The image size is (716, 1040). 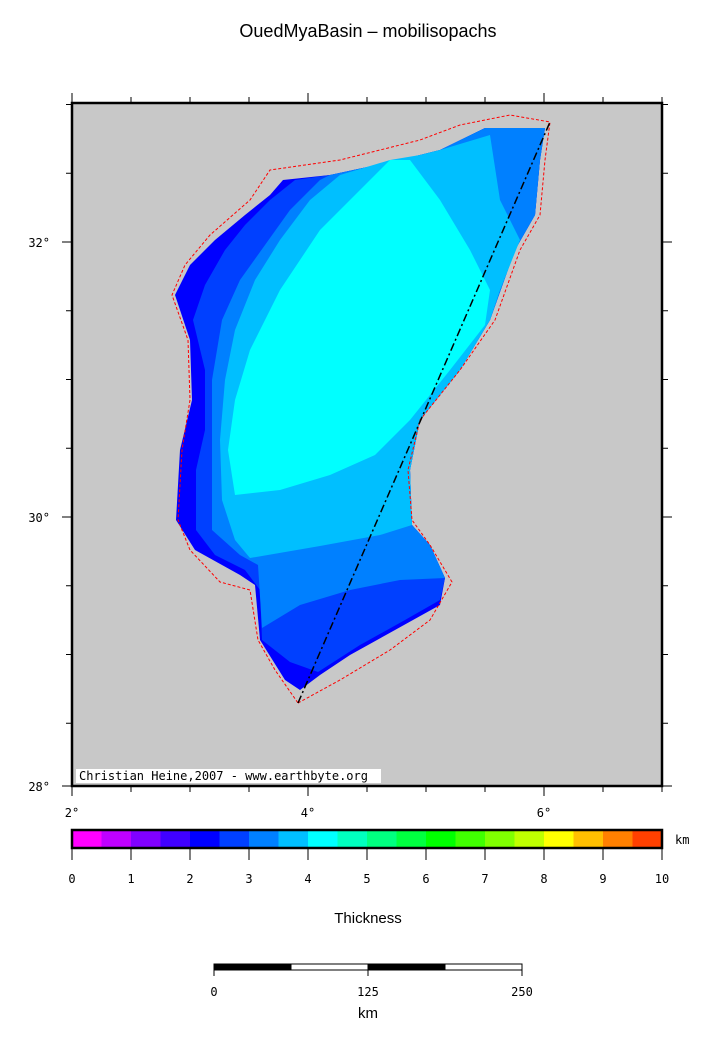 I want to click on colorbar-tick-label: 6, so click(x=425, y=879).